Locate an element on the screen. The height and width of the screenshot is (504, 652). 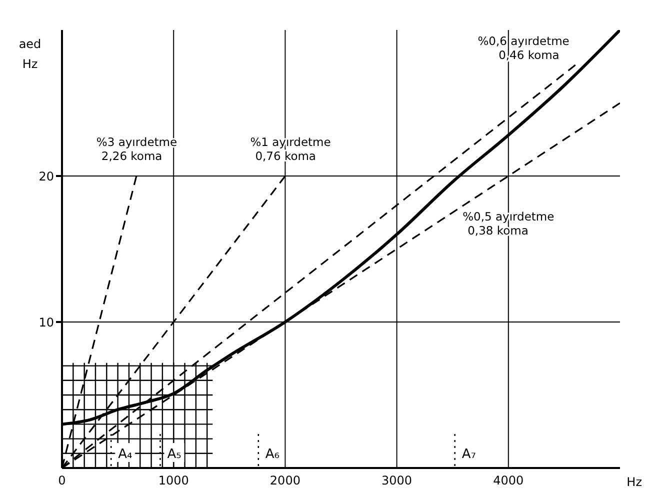
ref-line-label: A₄ is located at coordinates (125, 454).